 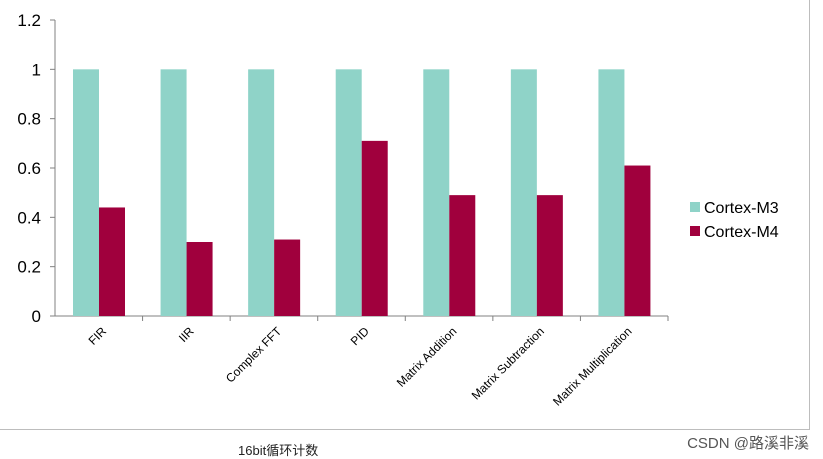 What do you see at coordinates (86, 192) in the screenshot?
I see `bar-cortex-m3-fir` at bounding box center [86, 192].